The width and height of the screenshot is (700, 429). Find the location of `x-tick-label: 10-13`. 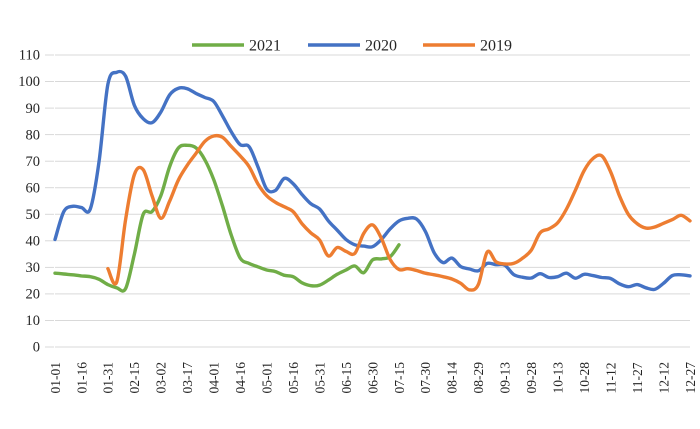

x-tick-label: 10-13 is located at coordinates (558, 378).